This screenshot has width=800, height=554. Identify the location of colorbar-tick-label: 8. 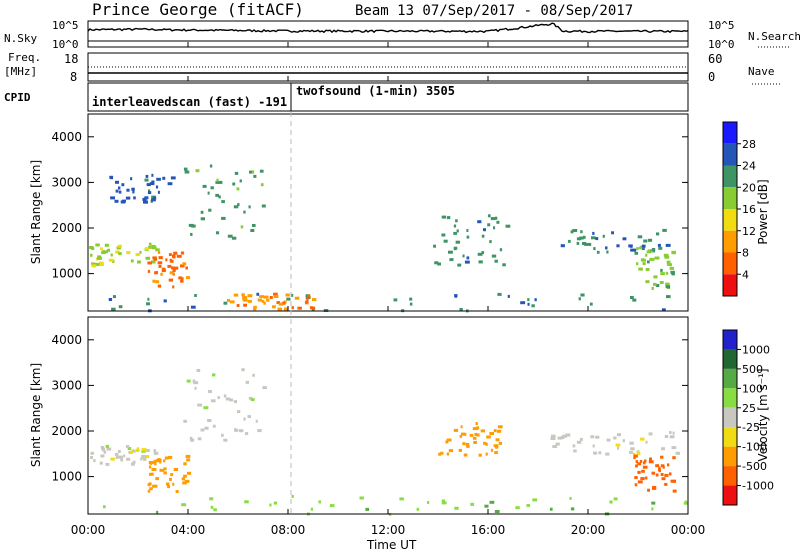
(745, 253).